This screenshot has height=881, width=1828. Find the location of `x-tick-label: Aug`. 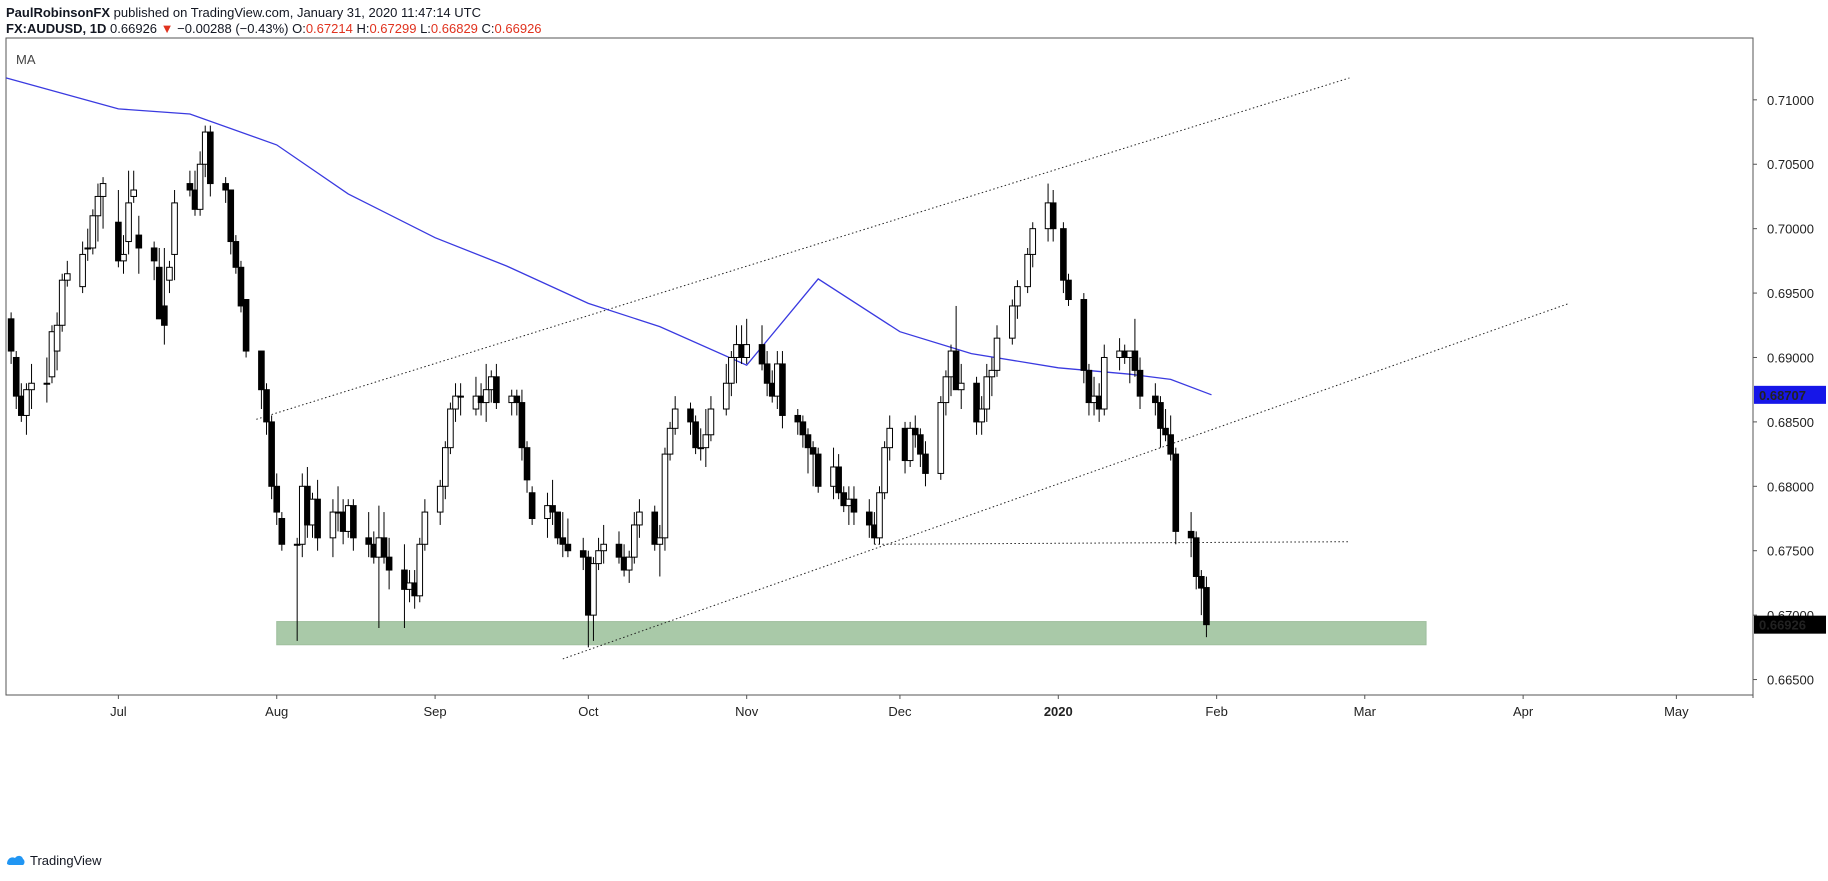

x-tick-label: Aug is located at coordinates (276, 711).